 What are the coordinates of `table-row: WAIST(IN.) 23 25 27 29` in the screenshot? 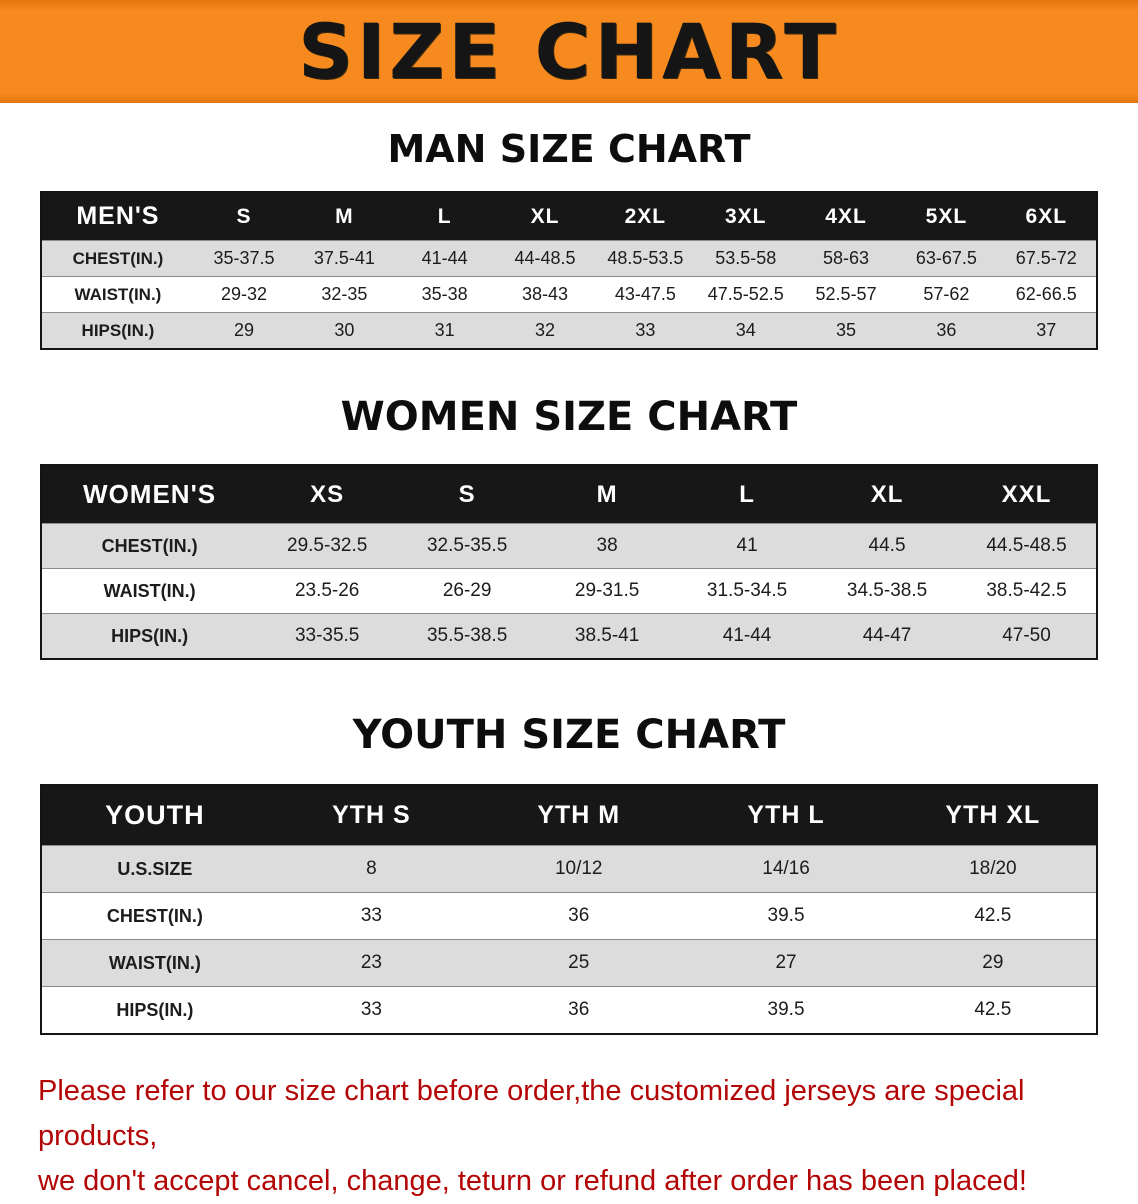 It's located at (569, 963).